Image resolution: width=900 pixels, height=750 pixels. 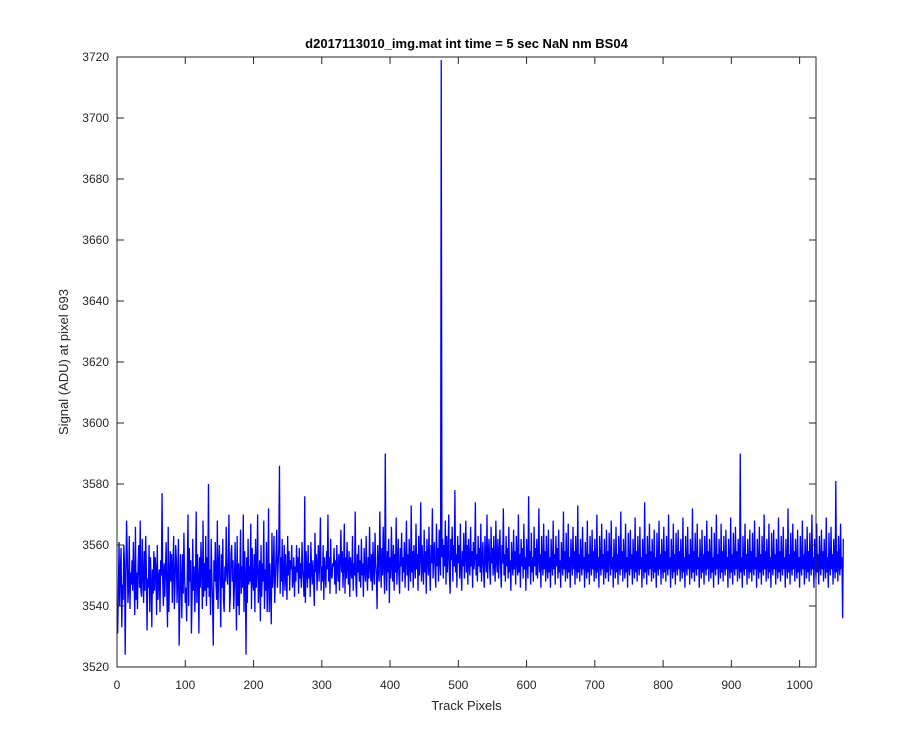 What do you see at coordinates (390, 685) in the screenshot?
I see `x-tick-label: 400` at bounding box center [390, 685].